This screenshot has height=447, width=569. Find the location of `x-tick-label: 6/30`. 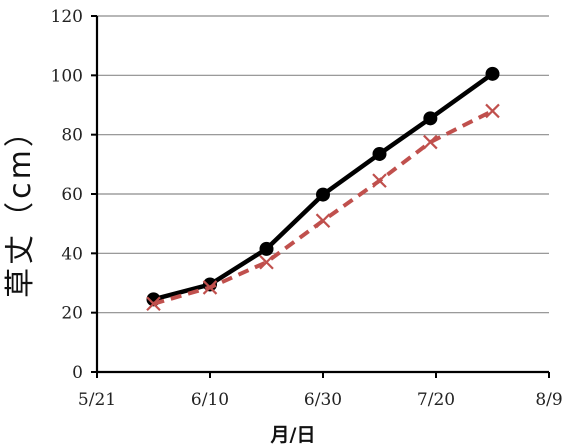

x-tick-label: 6/30 is located at coordinates (323, 400).